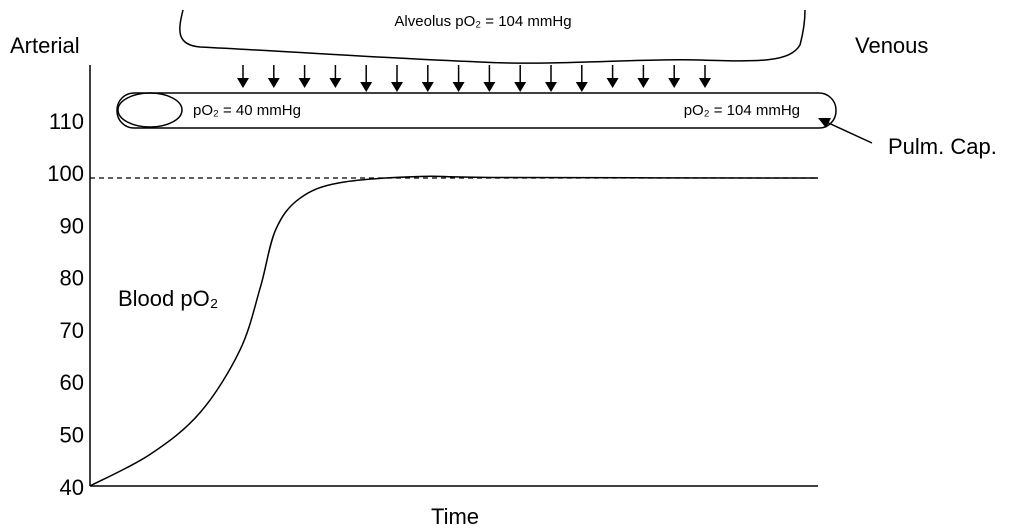  I want to click on y-axis-title: Arterial, so click(45, 45).